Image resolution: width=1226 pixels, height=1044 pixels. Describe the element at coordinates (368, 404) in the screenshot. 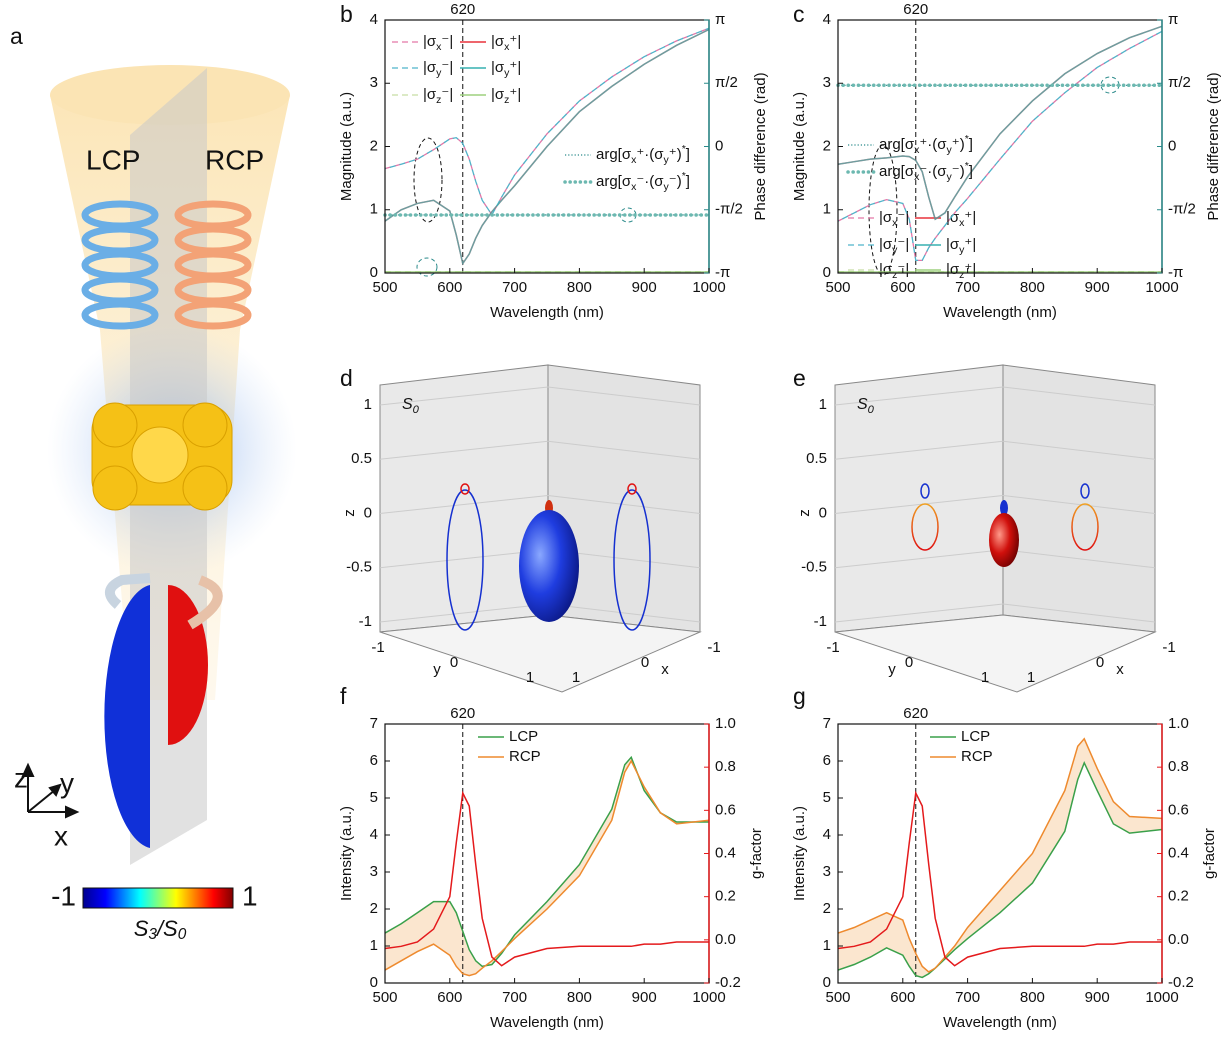

I see `z-tick-label: 1` at that location.